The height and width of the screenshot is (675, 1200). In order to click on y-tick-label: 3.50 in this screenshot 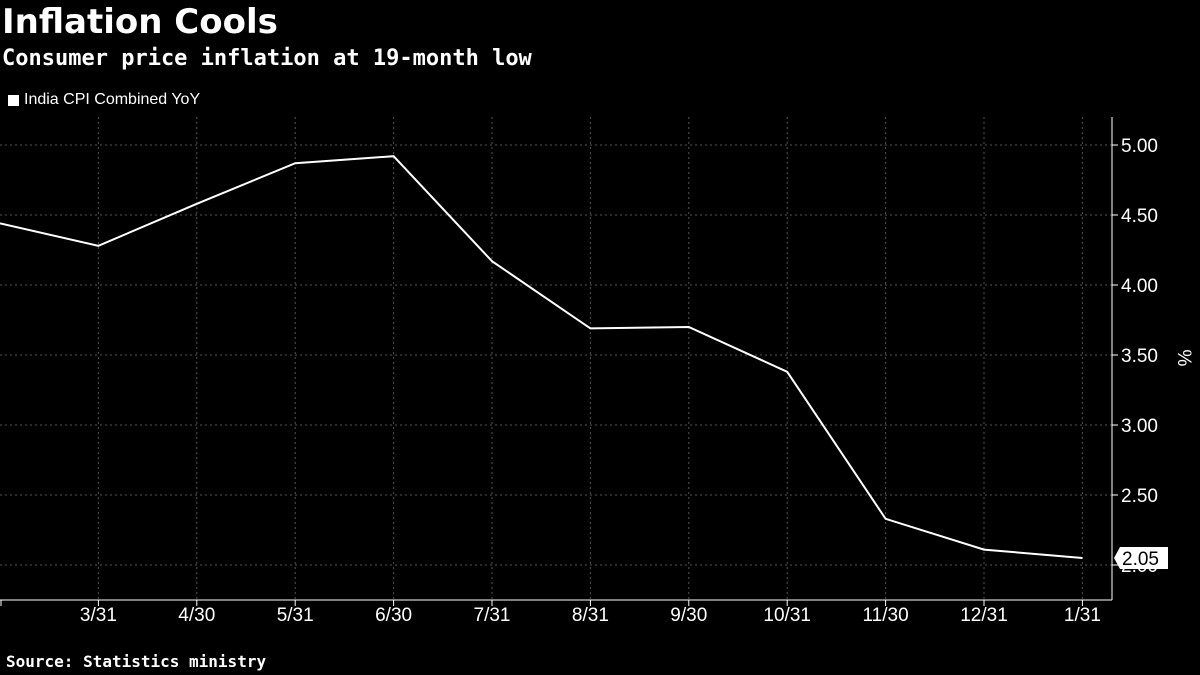, I will do `click(1139, 356)`.